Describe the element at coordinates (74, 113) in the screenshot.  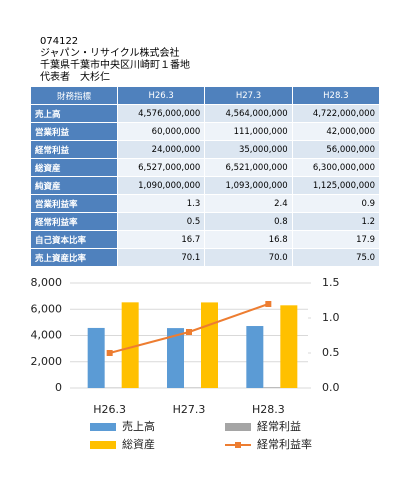
I see `label-cell: 売上高` at that location.